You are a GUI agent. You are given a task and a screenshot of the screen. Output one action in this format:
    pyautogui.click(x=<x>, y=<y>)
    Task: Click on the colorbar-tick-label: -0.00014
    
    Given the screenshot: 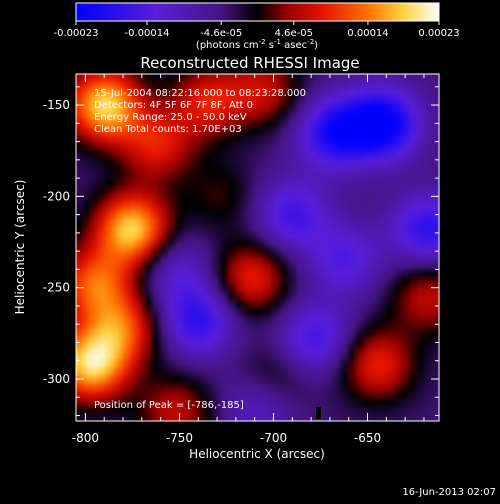 What is the action you would take?
    pyautogui.click(x=147, y=33)
    